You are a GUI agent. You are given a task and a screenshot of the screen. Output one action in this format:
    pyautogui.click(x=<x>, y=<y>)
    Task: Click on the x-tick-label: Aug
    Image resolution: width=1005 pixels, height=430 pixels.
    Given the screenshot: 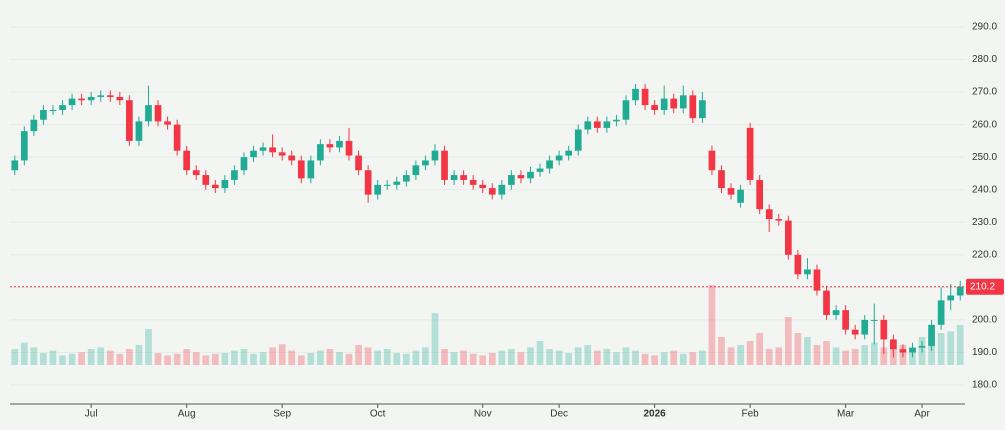 What is the action you would take?
    pyautogui.click(x=187, y=414)
    